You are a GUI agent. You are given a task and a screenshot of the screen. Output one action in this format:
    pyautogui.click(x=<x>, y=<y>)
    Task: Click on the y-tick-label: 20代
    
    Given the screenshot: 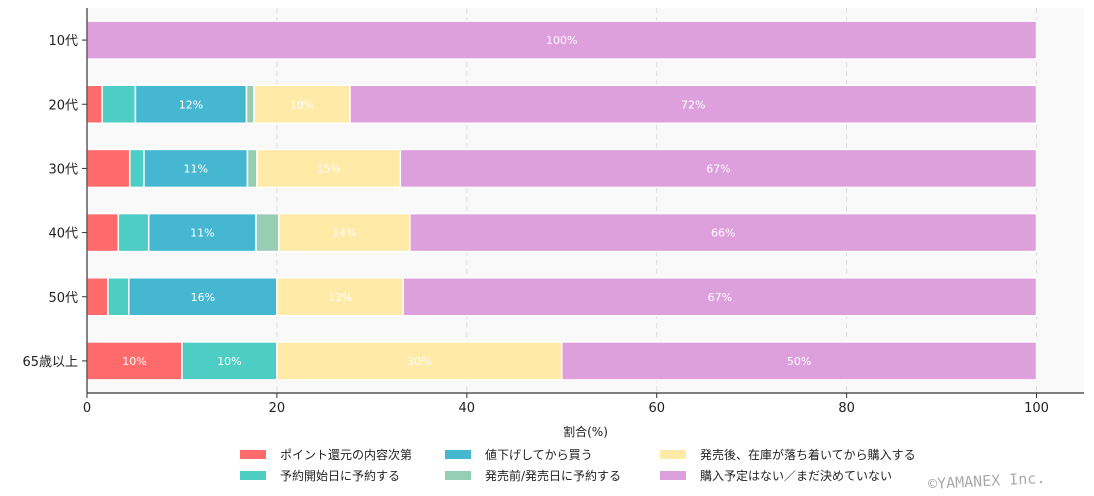 What is the action you would take?
    pyautogui.click(x=63, y=105)
    